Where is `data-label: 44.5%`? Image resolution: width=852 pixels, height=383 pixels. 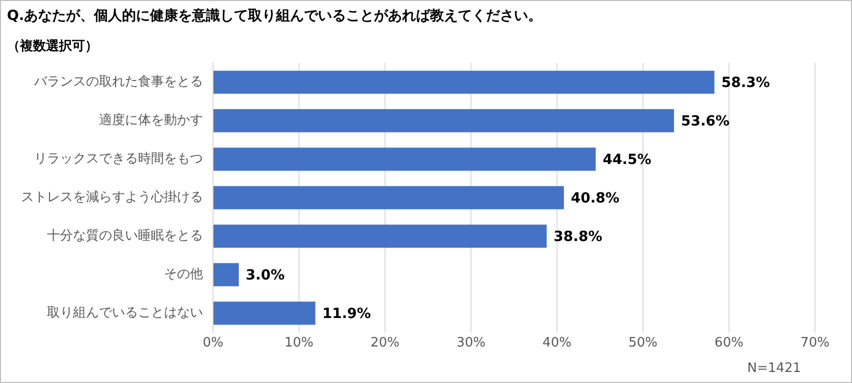 data-label: 44.5% is located at coordinates (627, 160).